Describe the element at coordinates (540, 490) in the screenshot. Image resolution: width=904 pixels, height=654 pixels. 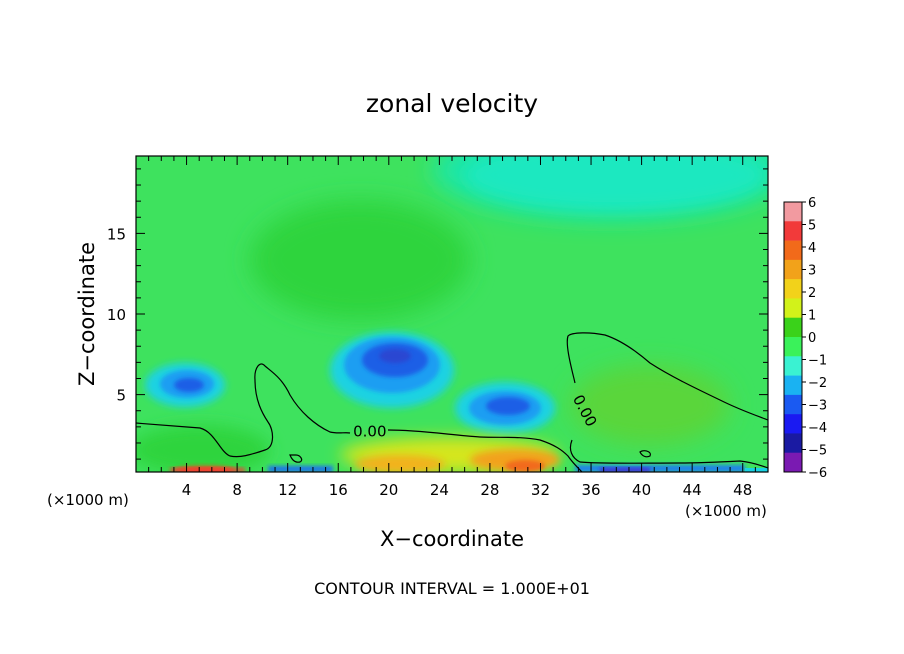
I see `x-tick-label: 32` at that location.